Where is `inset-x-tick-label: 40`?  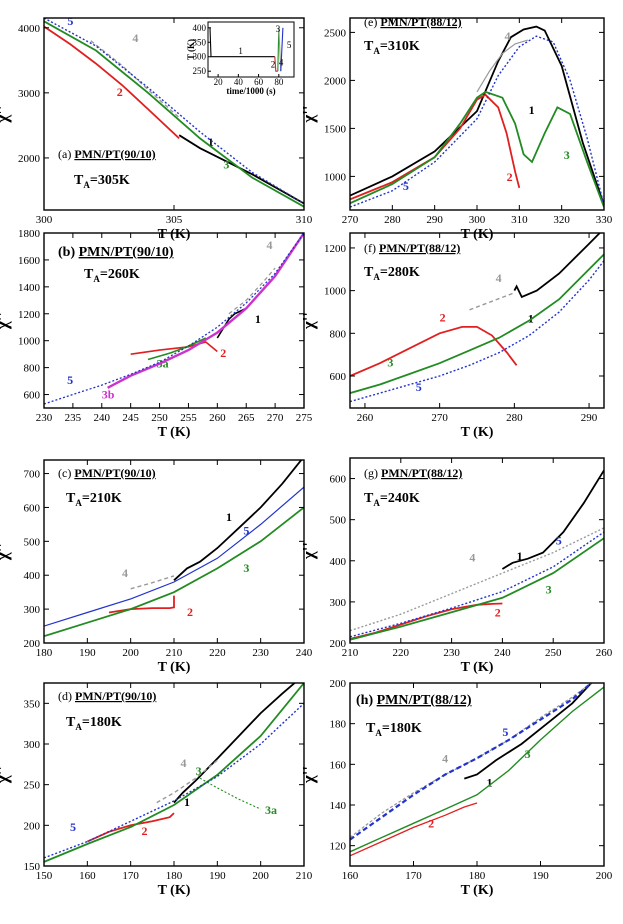
inset-x-tick-label: 40 is located at coordinates (239, 82).